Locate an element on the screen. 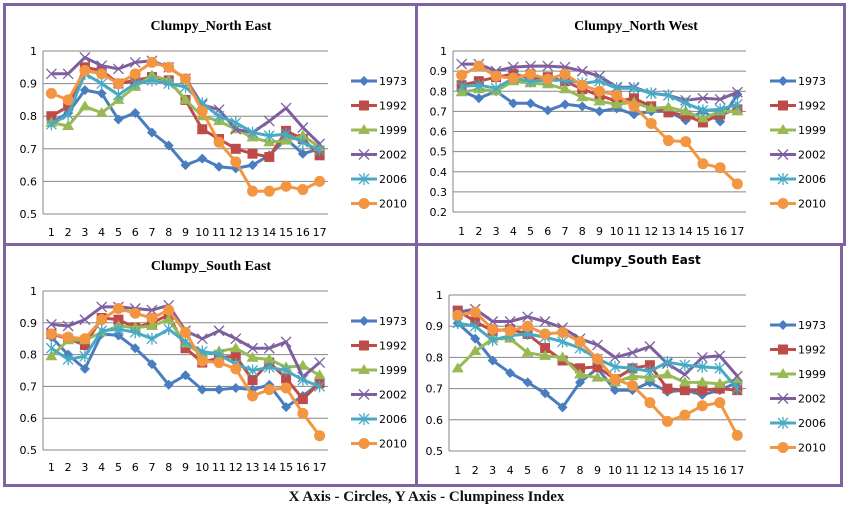  legend-label: 2002 is located at coordinates (393, 155).